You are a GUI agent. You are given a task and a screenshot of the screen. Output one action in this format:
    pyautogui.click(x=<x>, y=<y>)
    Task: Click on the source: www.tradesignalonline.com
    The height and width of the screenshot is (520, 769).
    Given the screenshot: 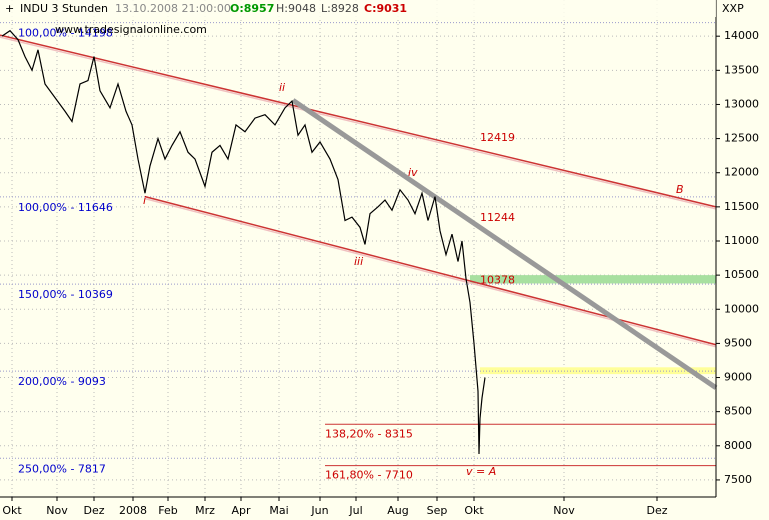 What is the action you would take?
    pyautogui.click(x=131, y=29)
    